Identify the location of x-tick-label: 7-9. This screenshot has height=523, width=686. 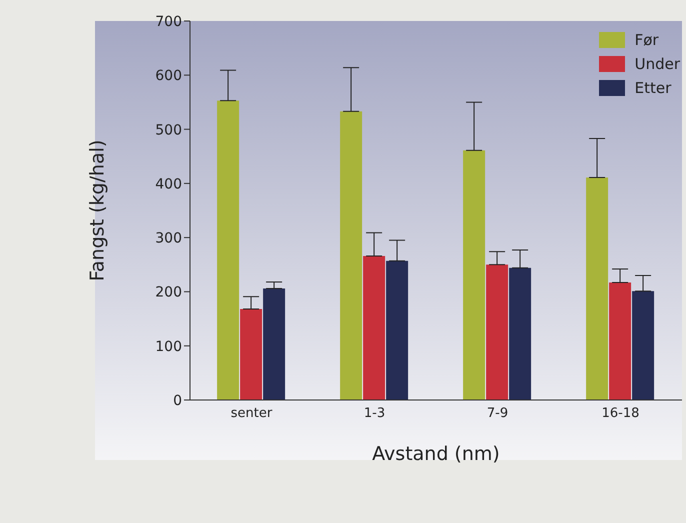
(497, 414).